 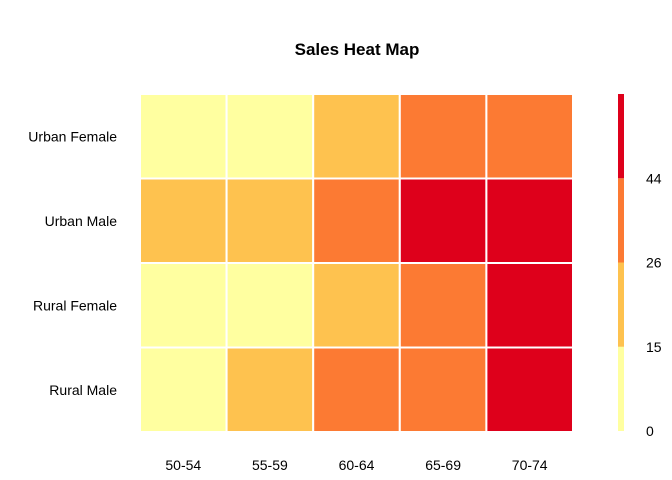 What do you see at coordinates (654, 347) in the screenshot?
I see `legend-tick-label: 15` at bounding box center [654, 347].